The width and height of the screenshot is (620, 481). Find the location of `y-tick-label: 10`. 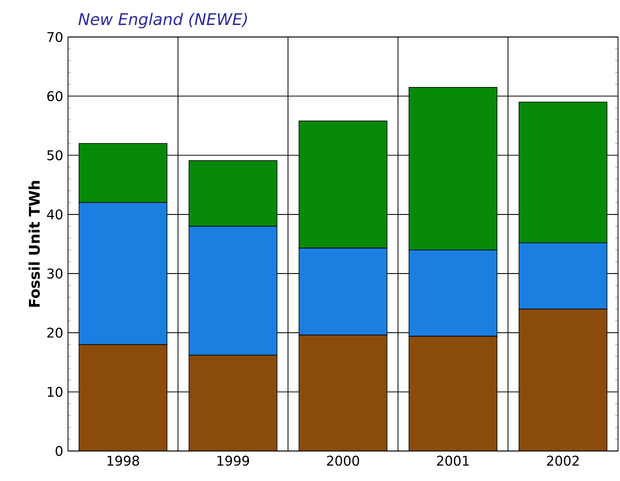

y-tick-label: 10 is located at coordinates (55, 391).